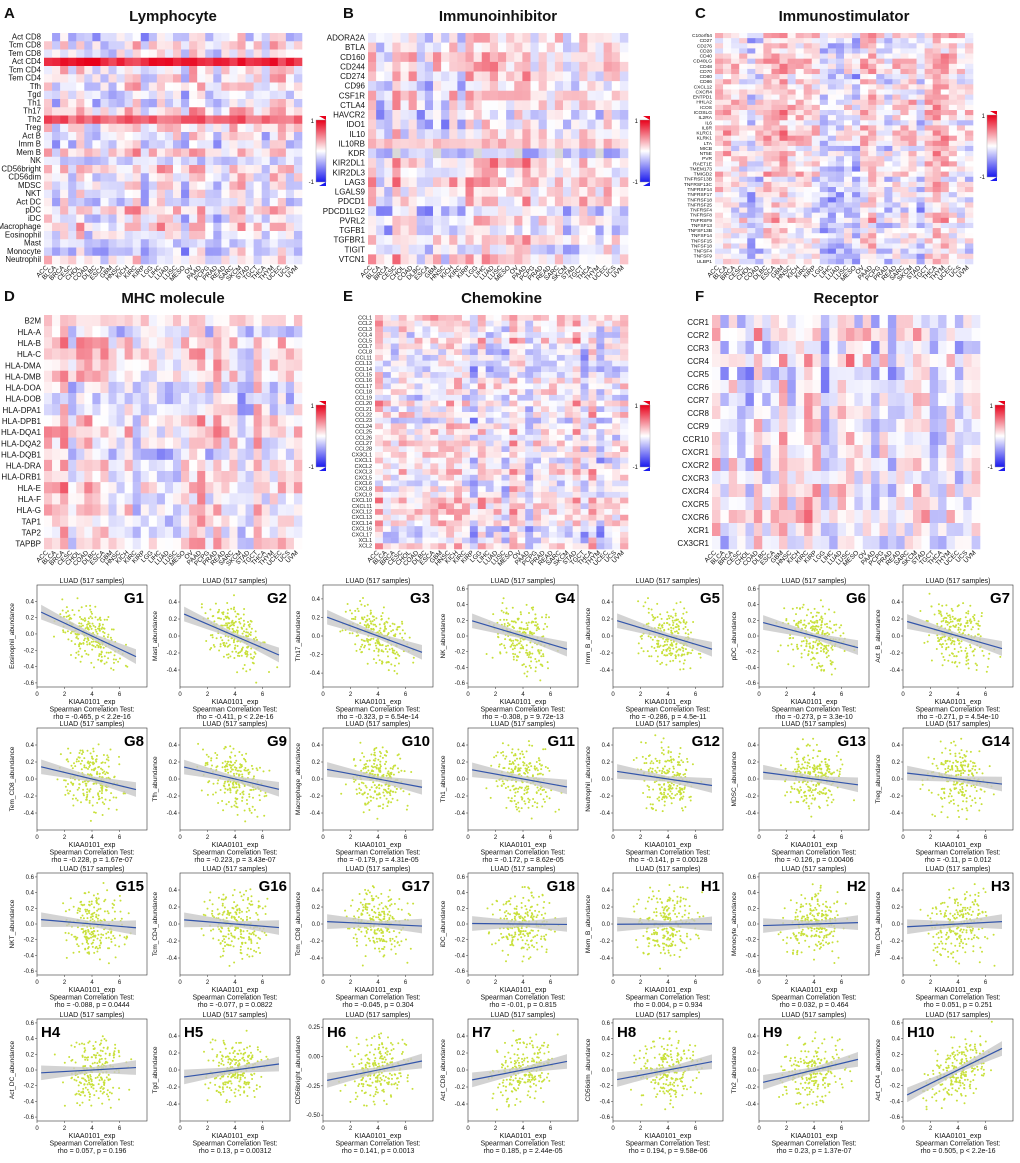 This screenshot has width=1020, height=1163. What do you see at coordinates (501, 298) in the screenshot?
I see `heatmap-title: Chemokine` at bounding box center [501, 298].